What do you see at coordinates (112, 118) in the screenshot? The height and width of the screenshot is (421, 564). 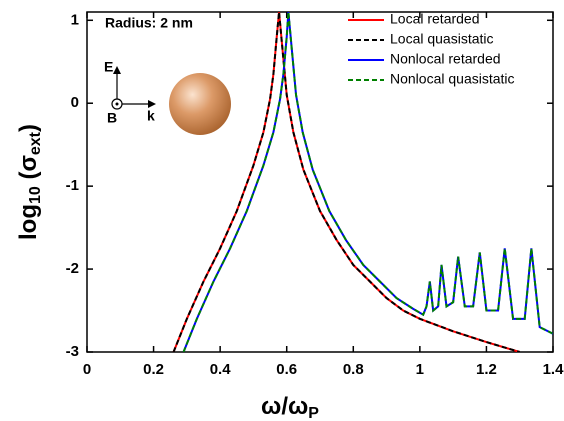 I see `annotation: B` at bounding box center [112, 118].